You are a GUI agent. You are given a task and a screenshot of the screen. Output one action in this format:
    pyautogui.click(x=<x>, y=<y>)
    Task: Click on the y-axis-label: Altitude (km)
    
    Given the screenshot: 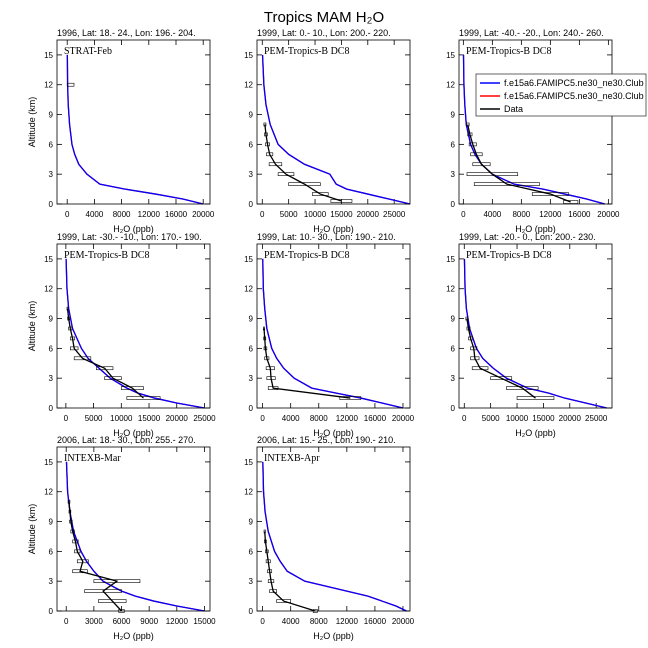 What is the action you would take?
    pyautogui.click(x=32, y=122)
    